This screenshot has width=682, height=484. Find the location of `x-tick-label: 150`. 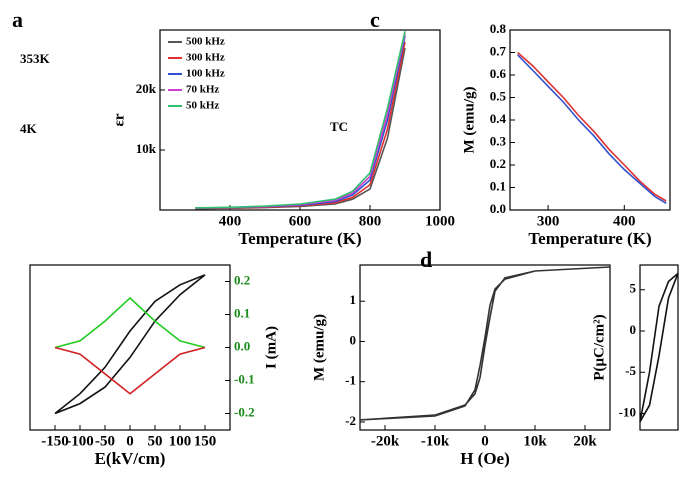

x-tick-label: 150 is located at coordinates (205, 441).